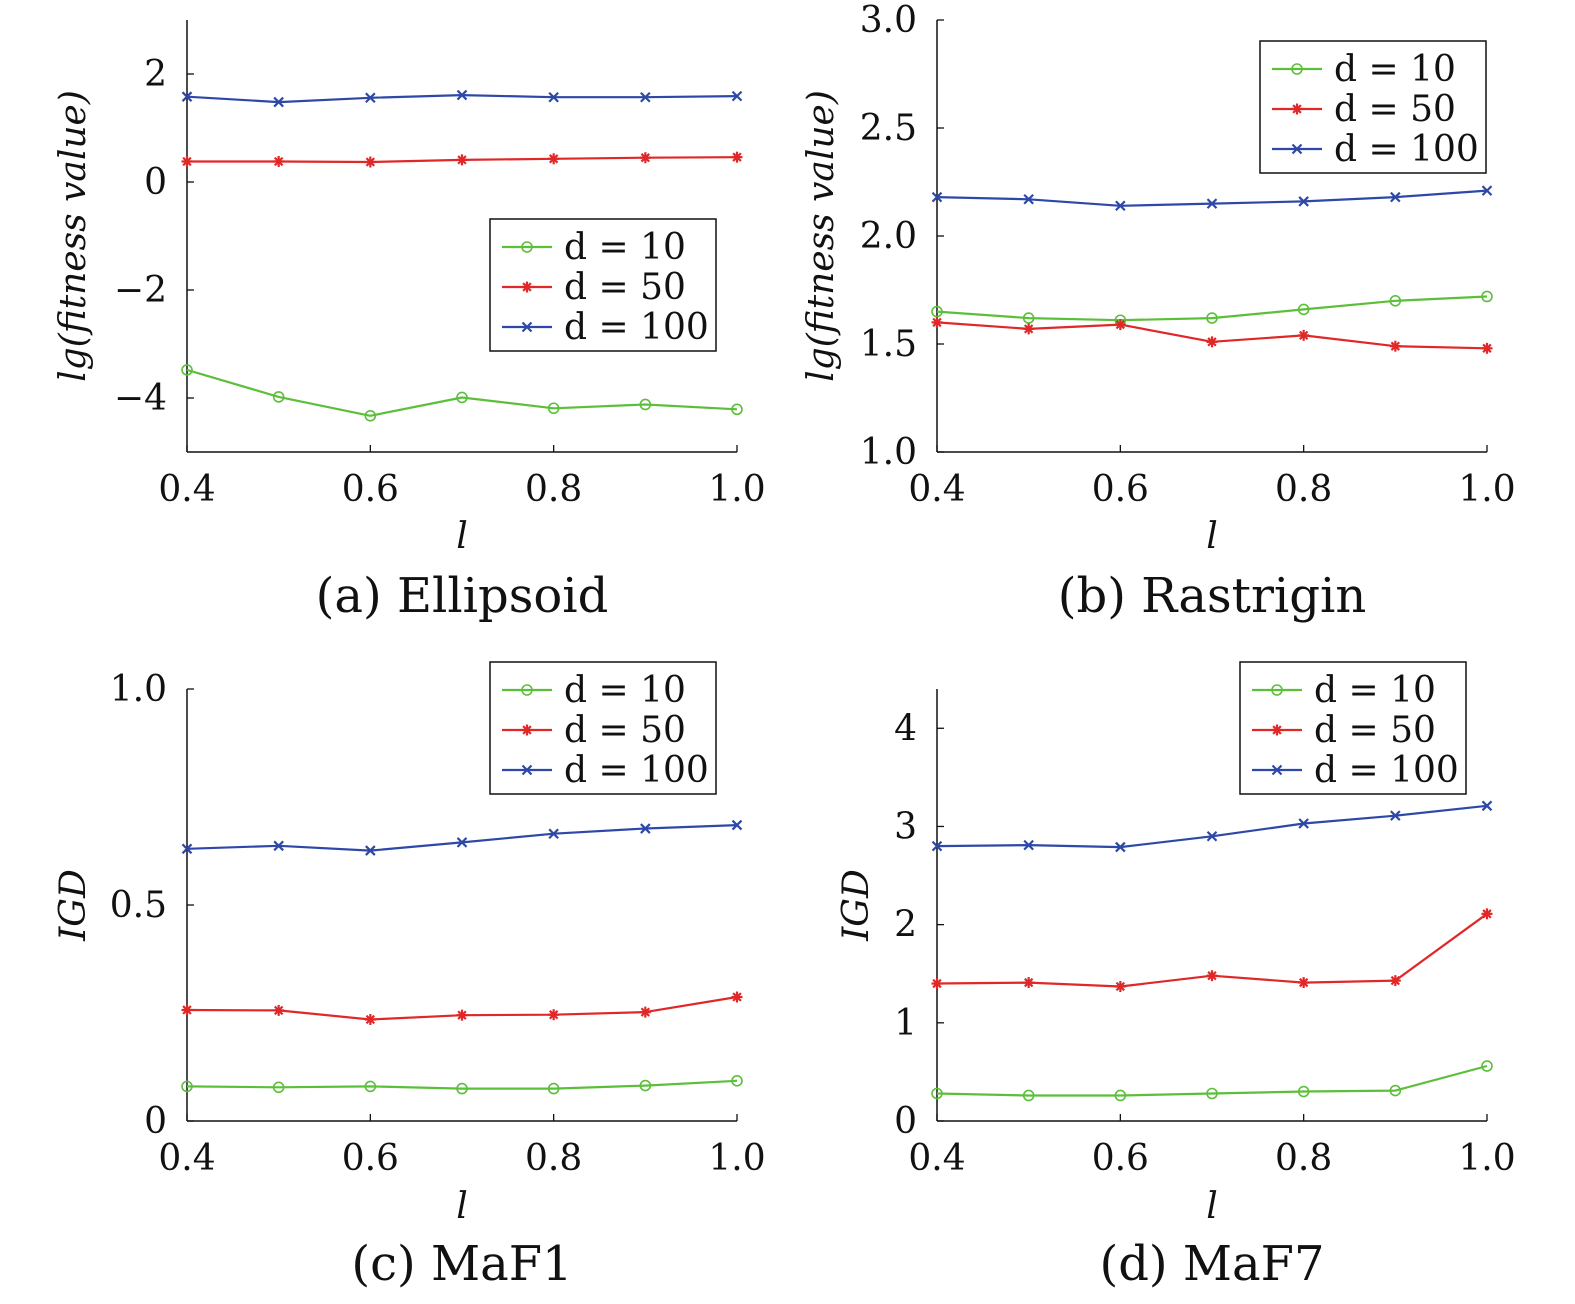 The width and height of the screenshot is (1575, 1304). Describe the element at coordinates (140, 398) in the screenshot. I see `y-tick-label: −4` at that location.